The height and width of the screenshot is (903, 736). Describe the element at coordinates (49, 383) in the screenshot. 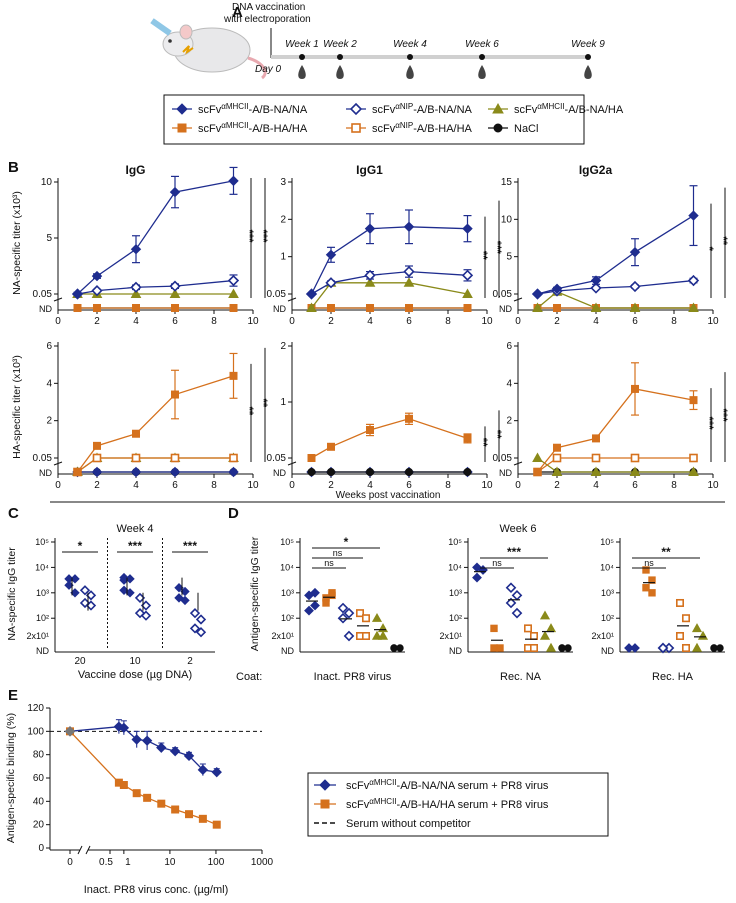

I see `y-tick-label: 4` at that location.